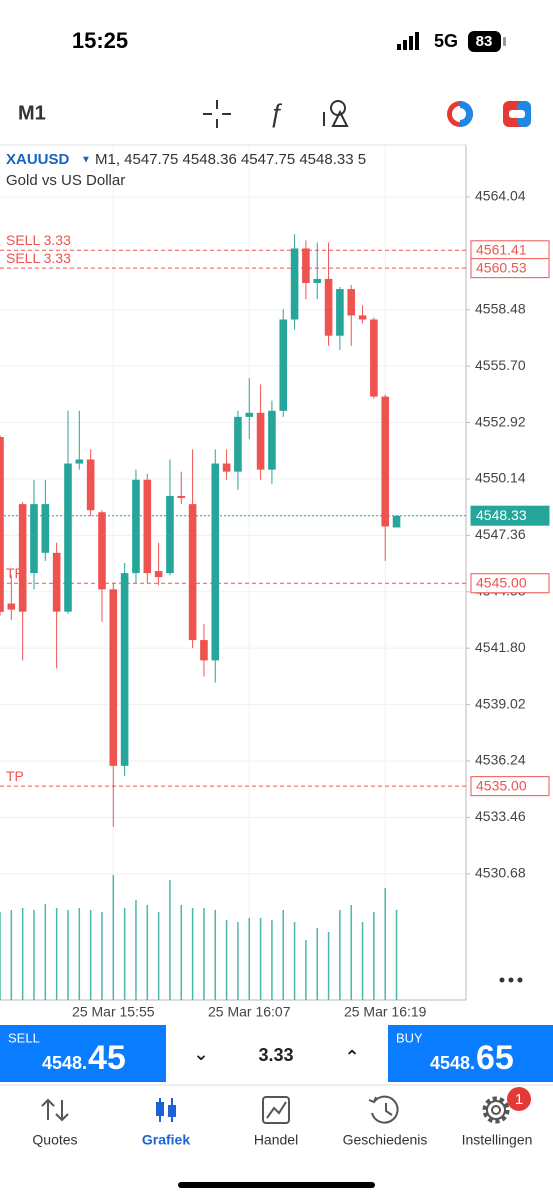 This screenshot has width=553, height=1200. What do you see at coordinates (54, 1140) in the screenshot?
I see `tab-label: Quotes` at bounding box center [54, 1140].